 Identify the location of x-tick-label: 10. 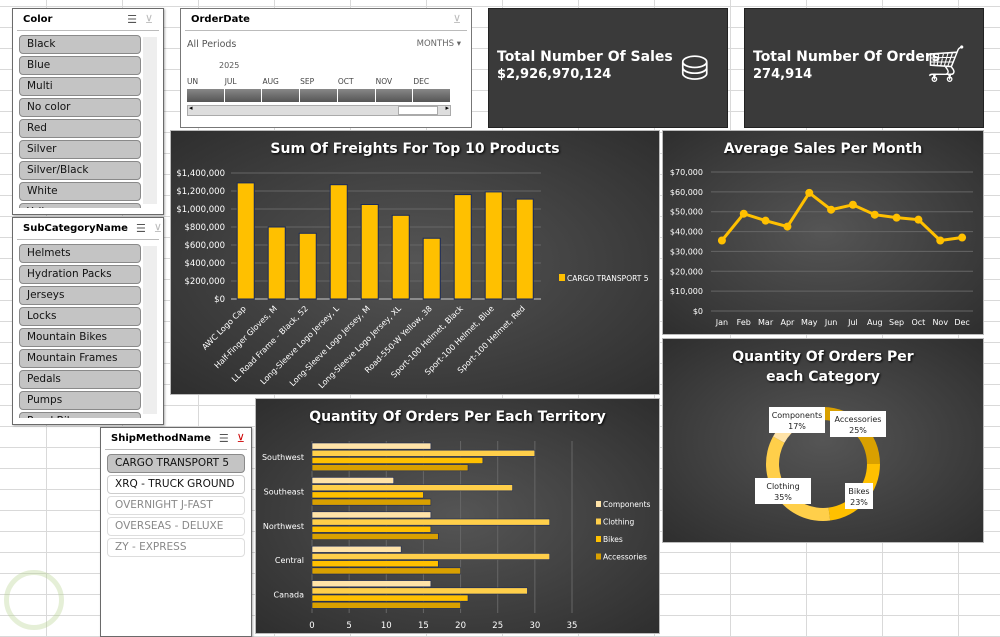
(386, 626).